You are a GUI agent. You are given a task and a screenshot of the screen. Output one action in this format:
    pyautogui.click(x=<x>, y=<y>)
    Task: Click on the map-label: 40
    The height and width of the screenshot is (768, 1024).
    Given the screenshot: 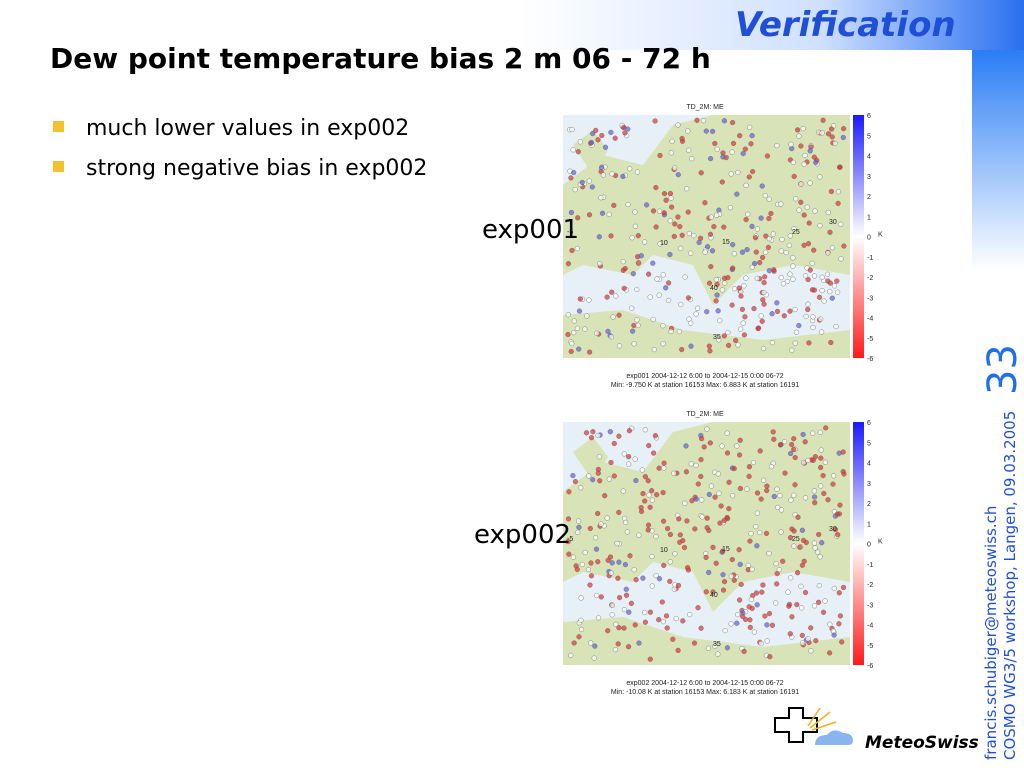 What is the action you would take?
    pyautogui.click(x=714, y=288)
    